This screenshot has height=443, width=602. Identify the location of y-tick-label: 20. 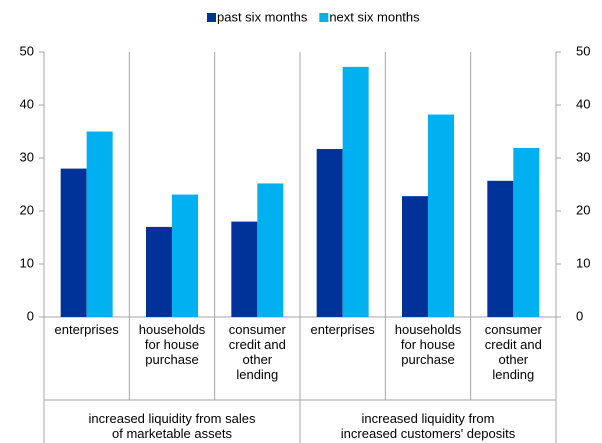
(27, 209).